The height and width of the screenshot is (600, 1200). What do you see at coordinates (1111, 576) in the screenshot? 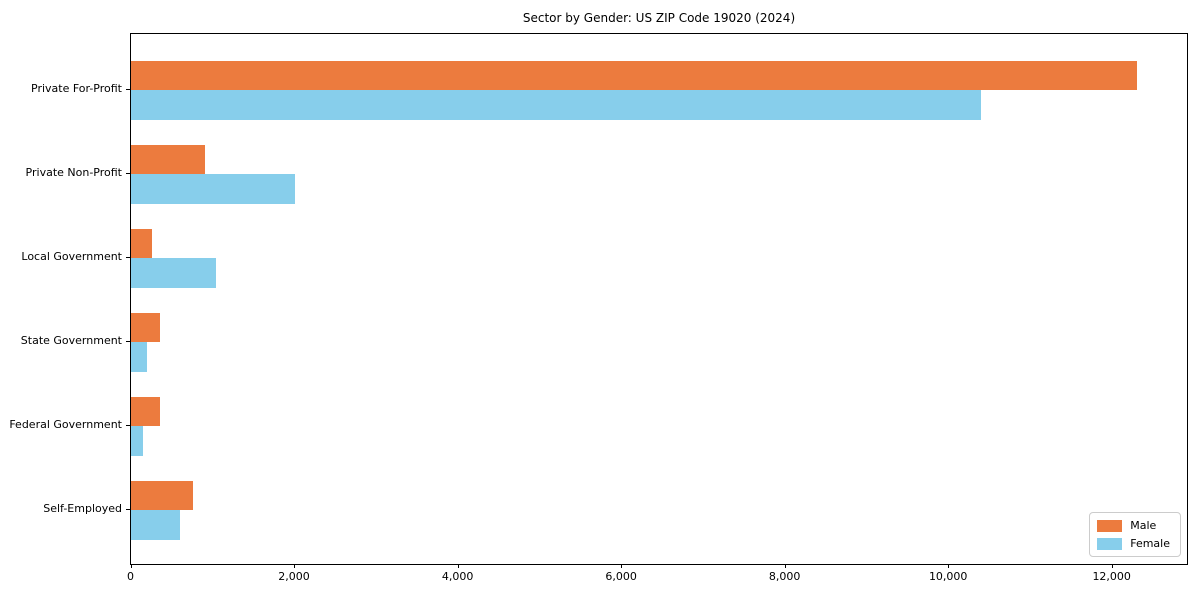
I see `x-tick-label: 12,000` at bounding box center [1111, 576].